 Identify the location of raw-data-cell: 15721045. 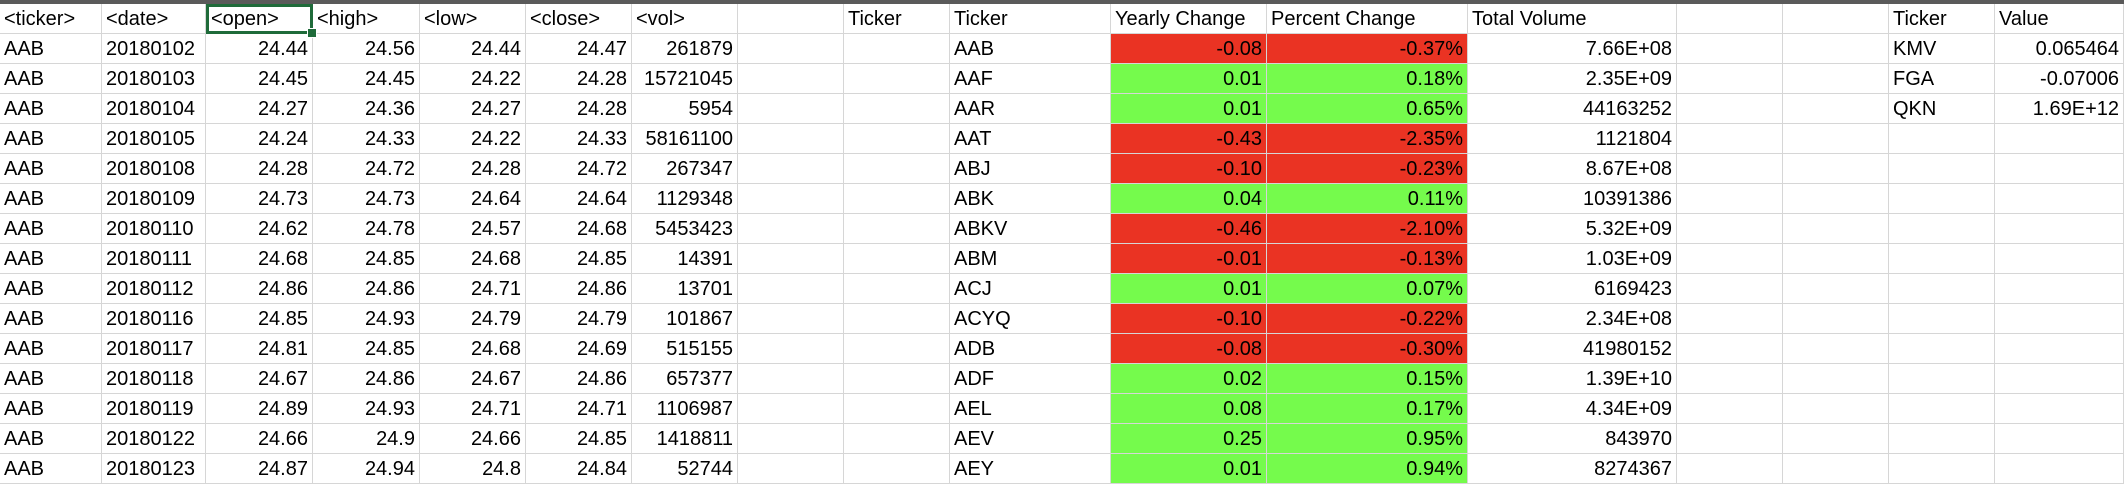
(685, 79).